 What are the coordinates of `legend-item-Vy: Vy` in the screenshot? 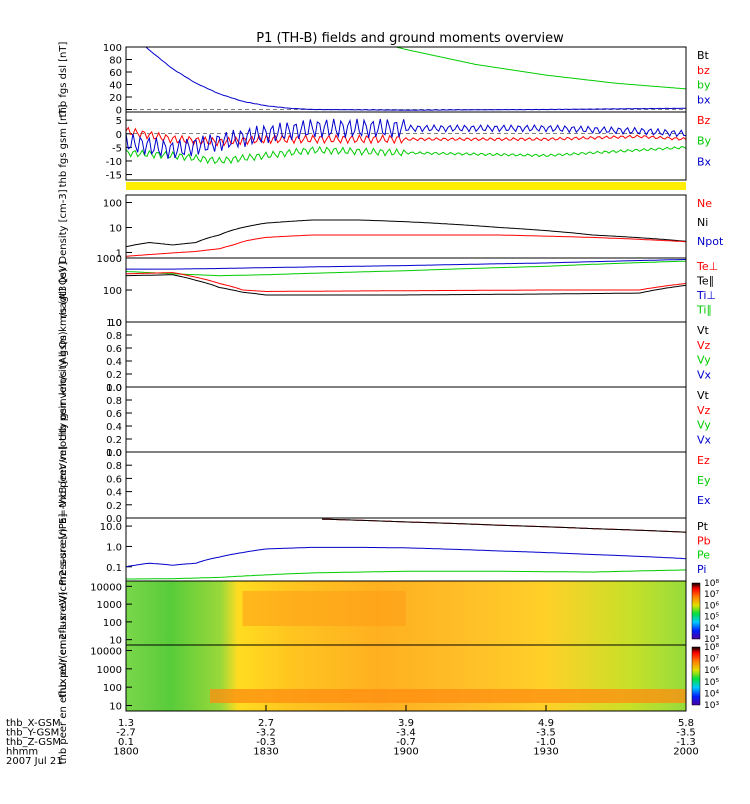 It's located at (704, 360).